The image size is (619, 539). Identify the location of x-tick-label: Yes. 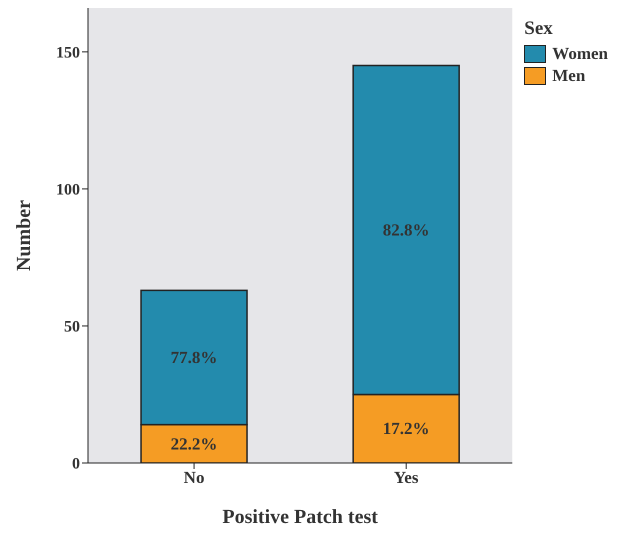
(406, 478).